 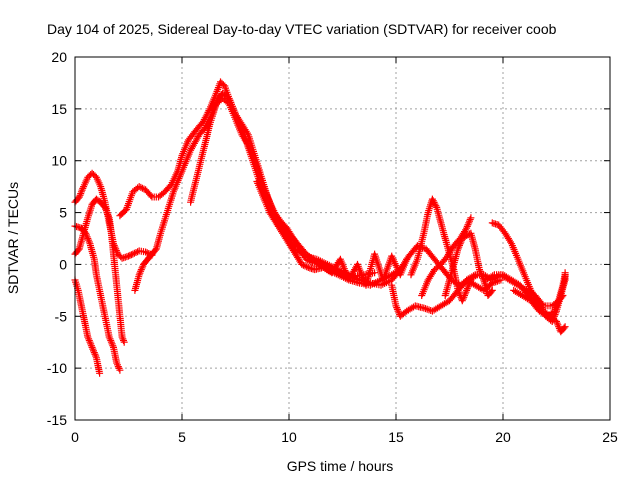 What do you see at coordinates (75, 437) in the screenshot?
I see `x-tick-label: 0` at bounding box center [75, 437].